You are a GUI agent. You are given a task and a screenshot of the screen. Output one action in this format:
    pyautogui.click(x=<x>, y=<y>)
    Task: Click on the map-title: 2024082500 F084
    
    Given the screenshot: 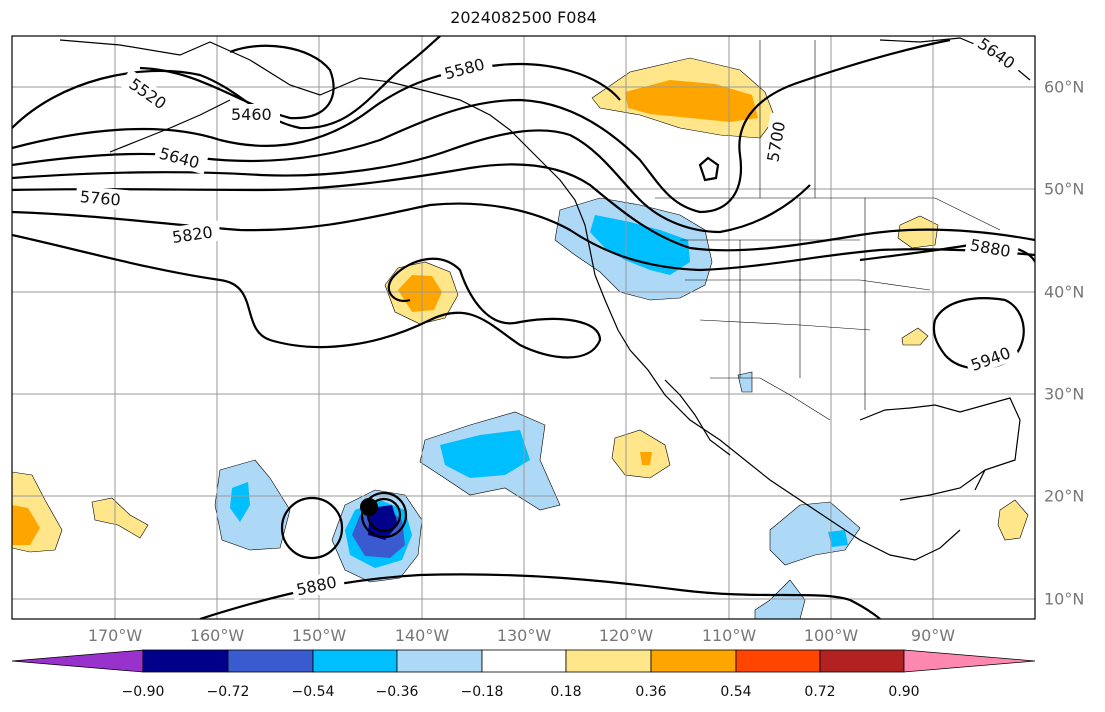 What is the action you would take?
    pyautogui.click(x=523, y=17)
    